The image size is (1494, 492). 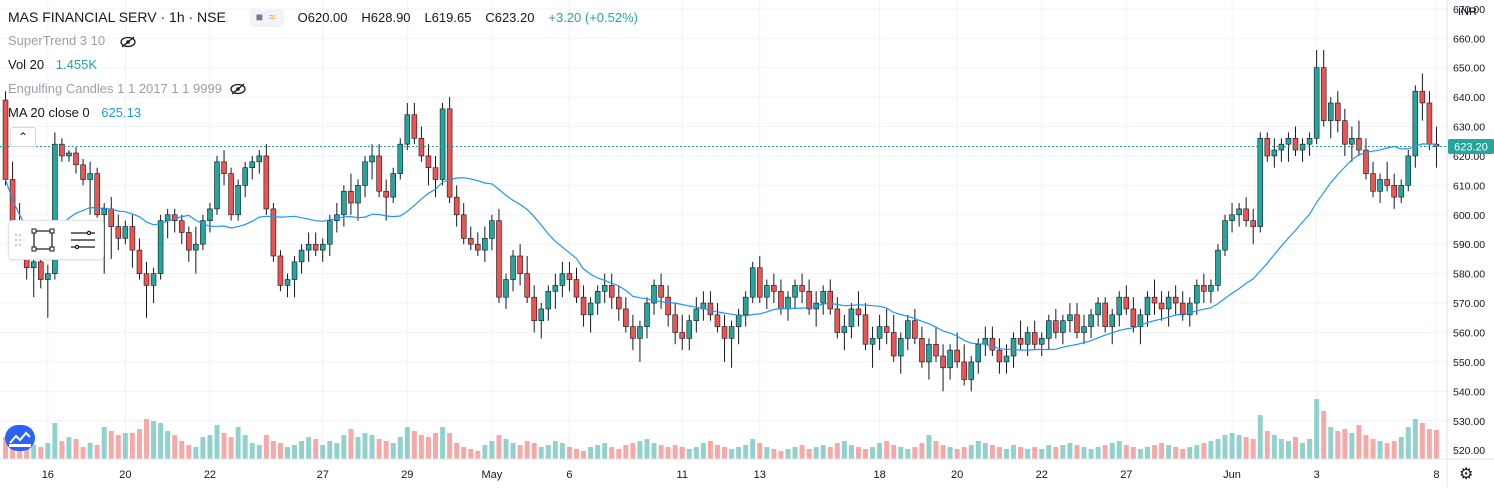 I want to click on drawing-toolbar, so click(x=56, y=240).